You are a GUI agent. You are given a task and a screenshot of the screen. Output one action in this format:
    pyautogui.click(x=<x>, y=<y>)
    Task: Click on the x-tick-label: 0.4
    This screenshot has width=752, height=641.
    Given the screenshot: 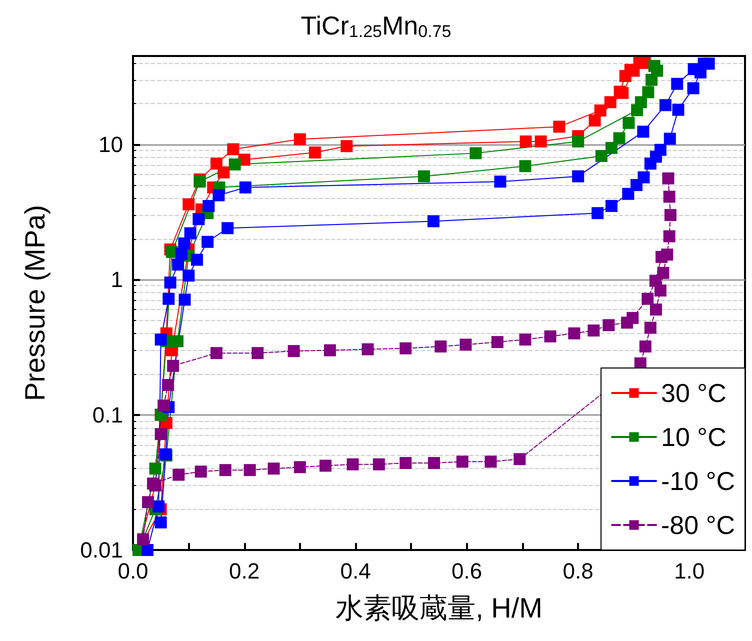 What is the action you would take?
    pyautogui.click(x=355, y=571)
    